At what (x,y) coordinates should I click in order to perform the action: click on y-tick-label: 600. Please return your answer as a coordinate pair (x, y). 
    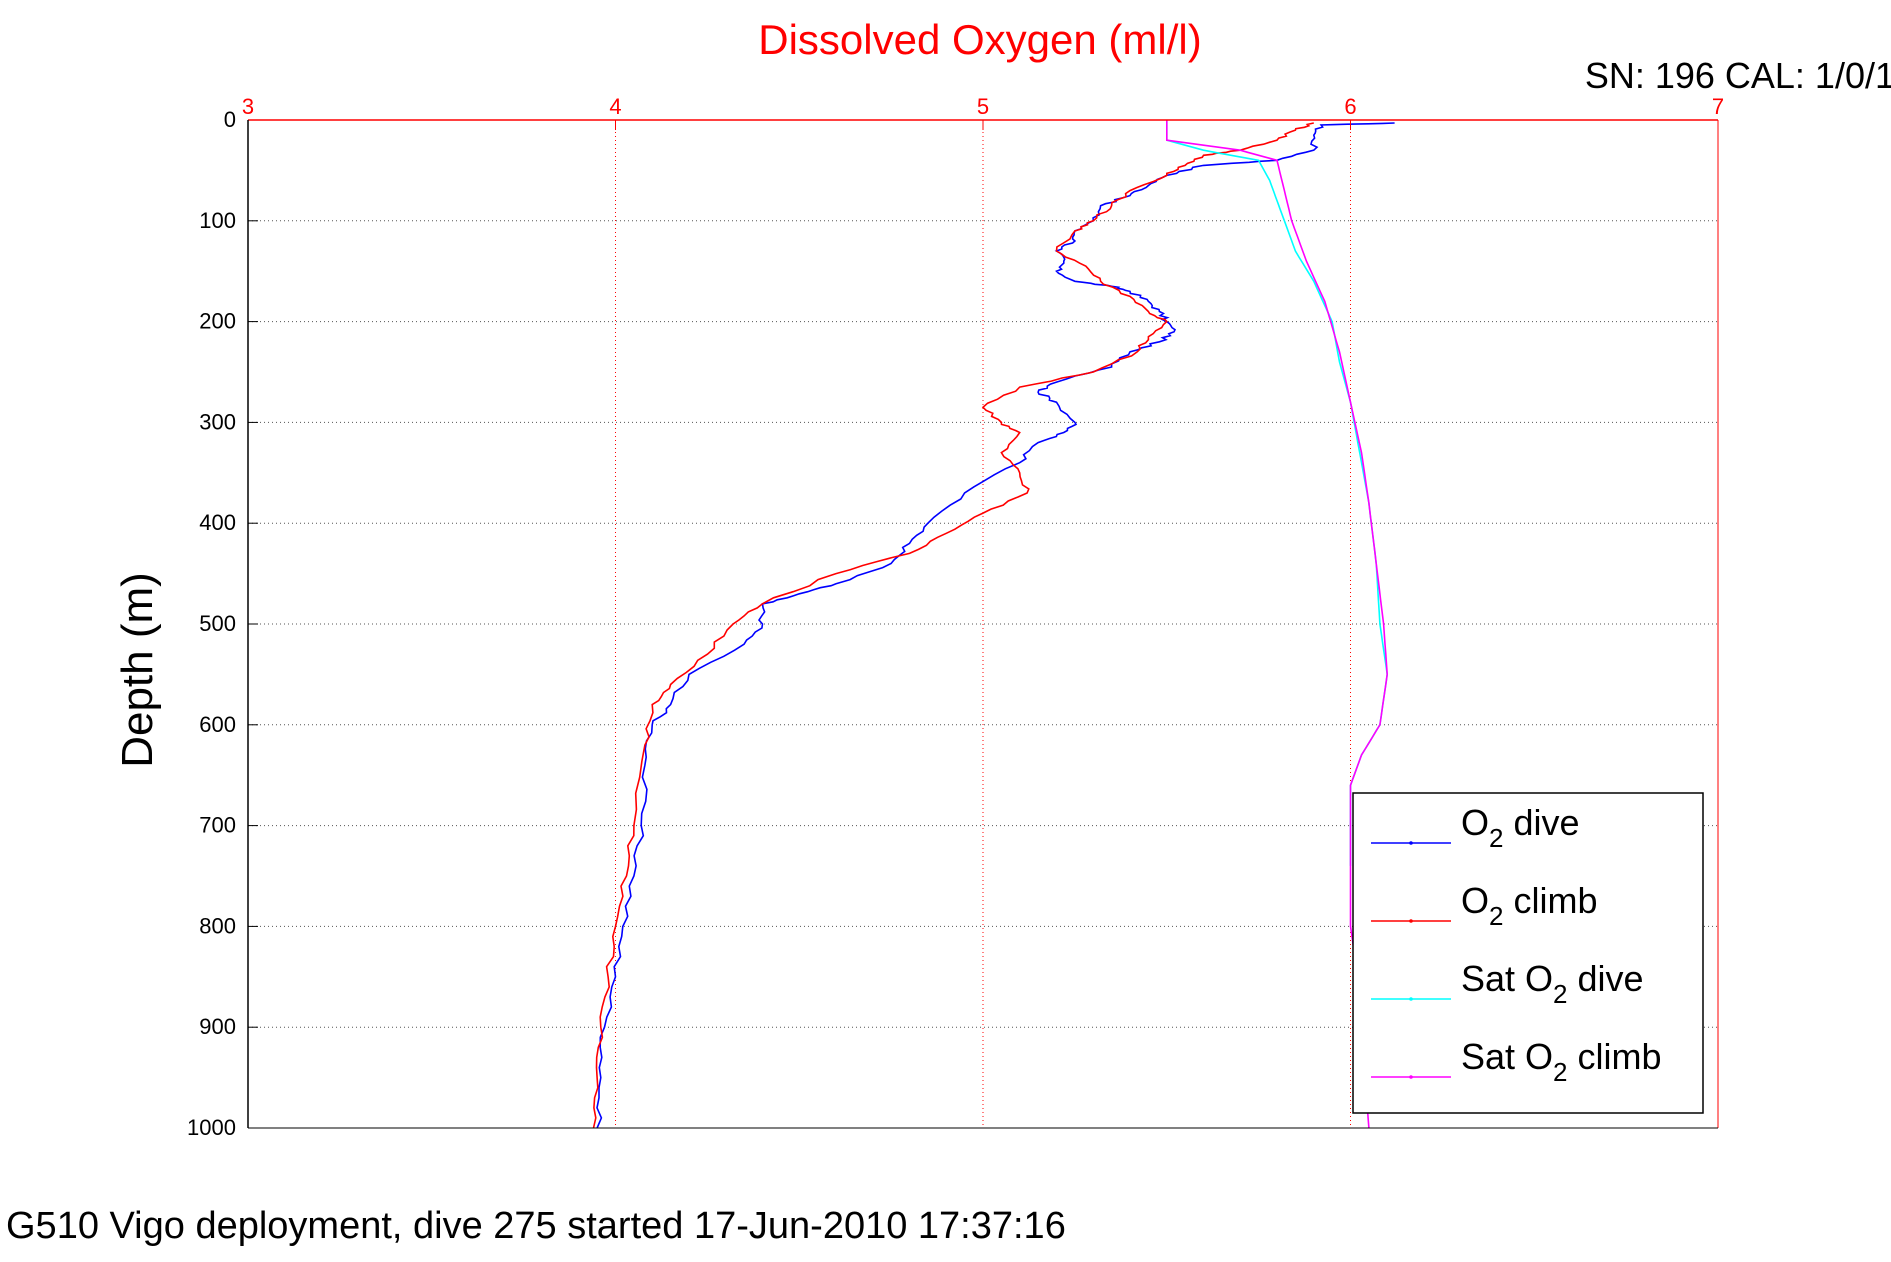
    Looking at the image, I should click on (217, 724).